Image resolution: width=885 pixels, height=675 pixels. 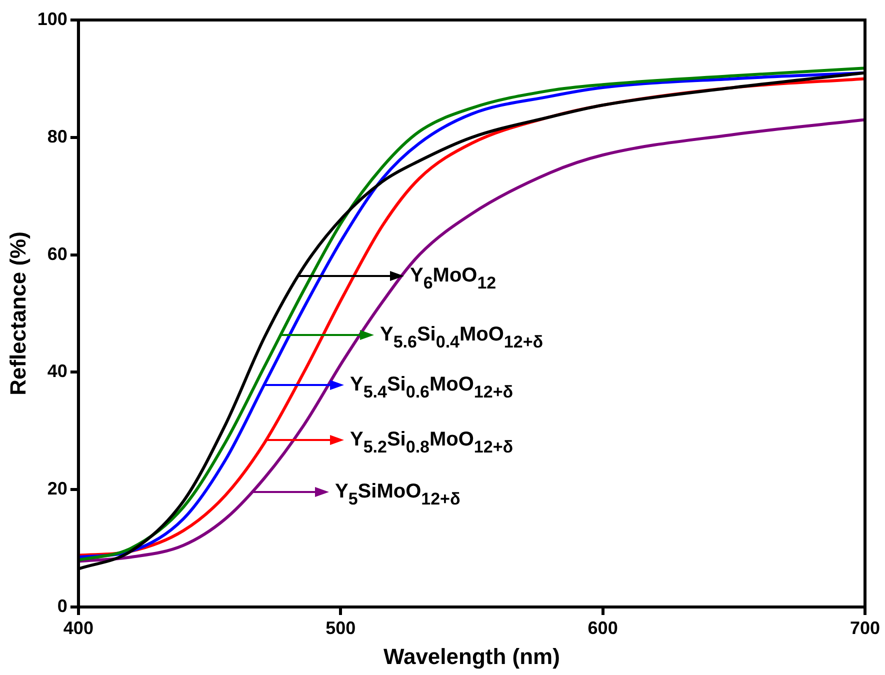 What do you see at coordinates (57, 136) in the screenshot?
I see `y-tick-label: 80` at bounding box center [57, 136].